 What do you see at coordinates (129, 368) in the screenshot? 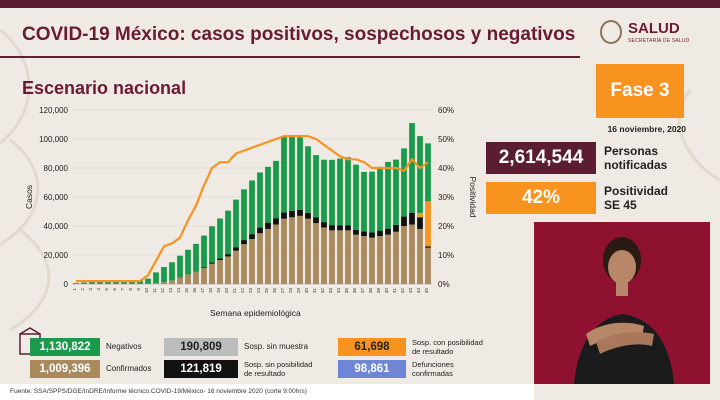
I see `confirmed-label: Confirmados` at bounding box center [129, 368].